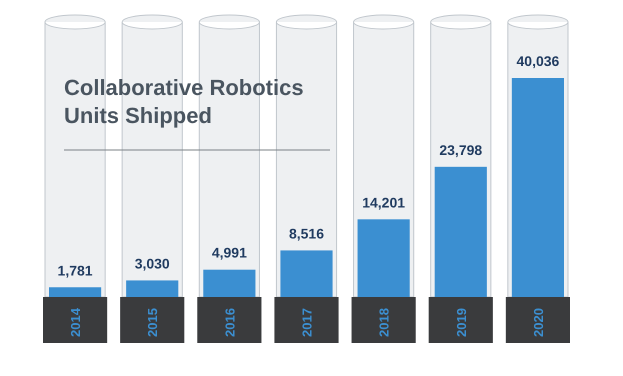 The height and width of the screenshot is (376, 623). I want to click on data-label: 40,036, so click(538, 61).